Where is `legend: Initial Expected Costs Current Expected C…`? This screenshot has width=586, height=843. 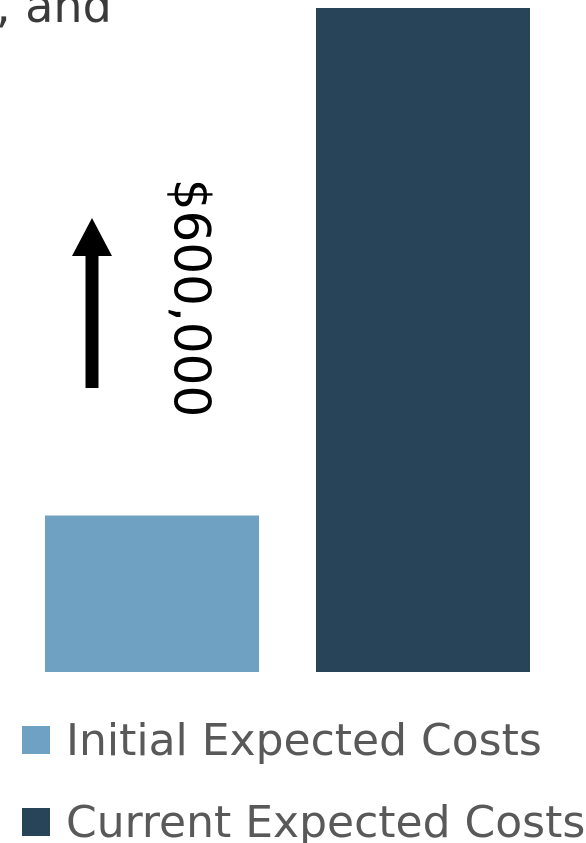
legend: Initial Expected Costs Current Expected C… is located at coordinates (303, 779).